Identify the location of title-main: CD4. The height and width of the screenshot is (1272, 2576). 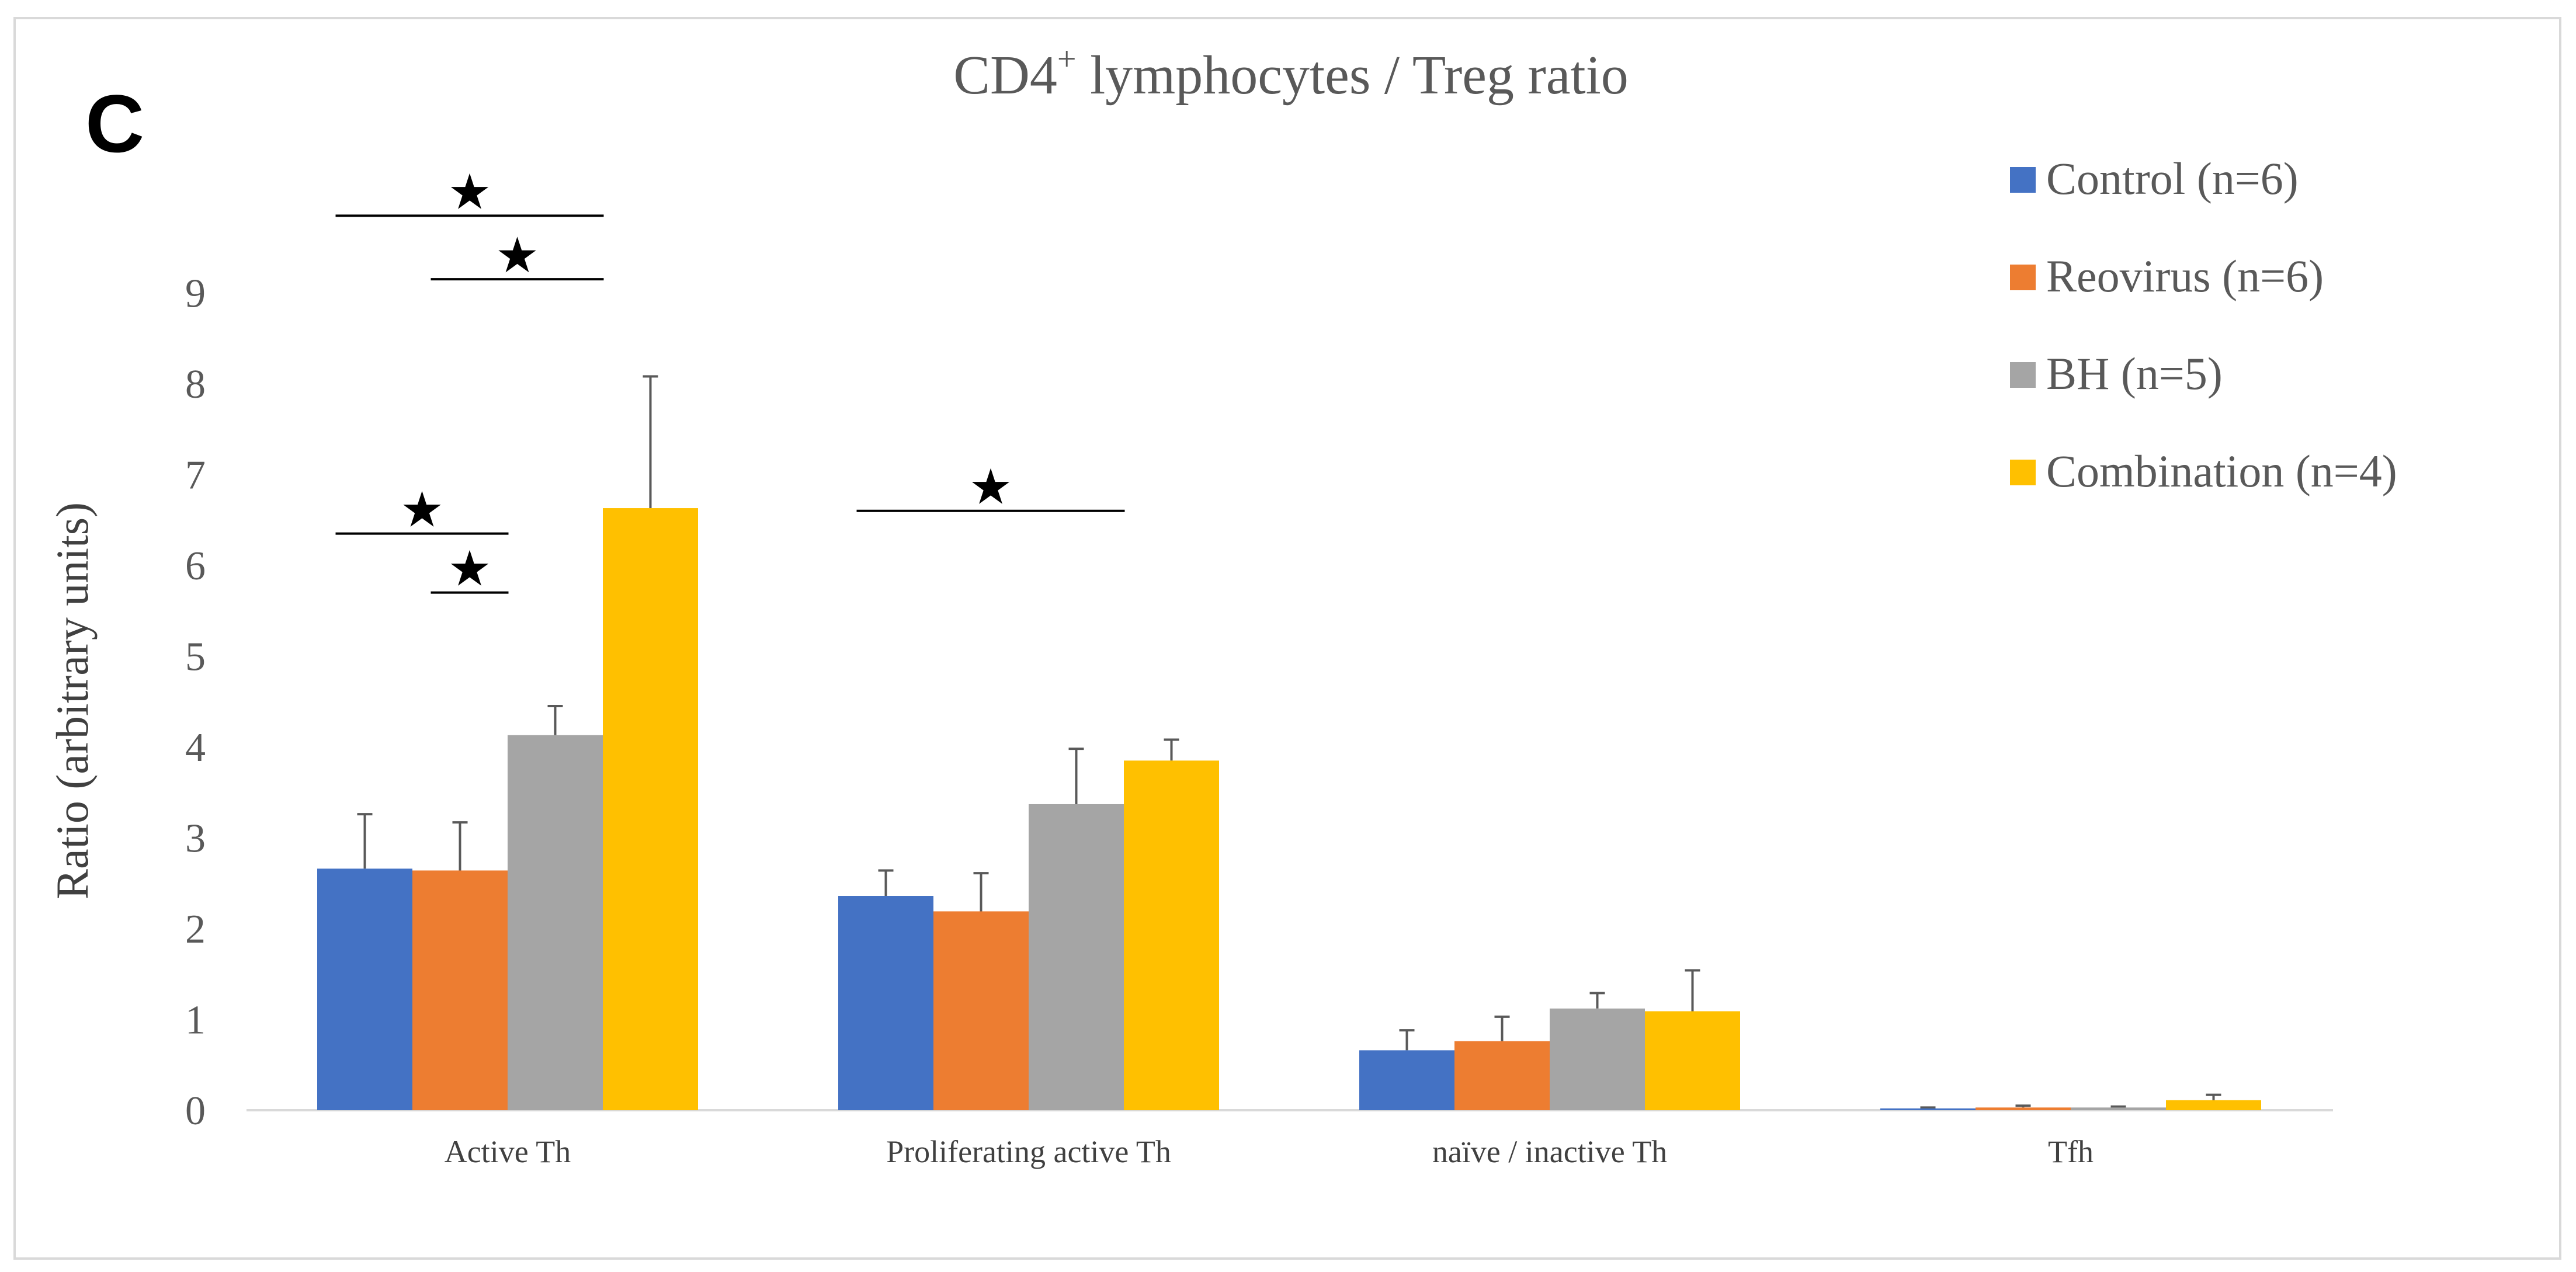
(1005, 75).